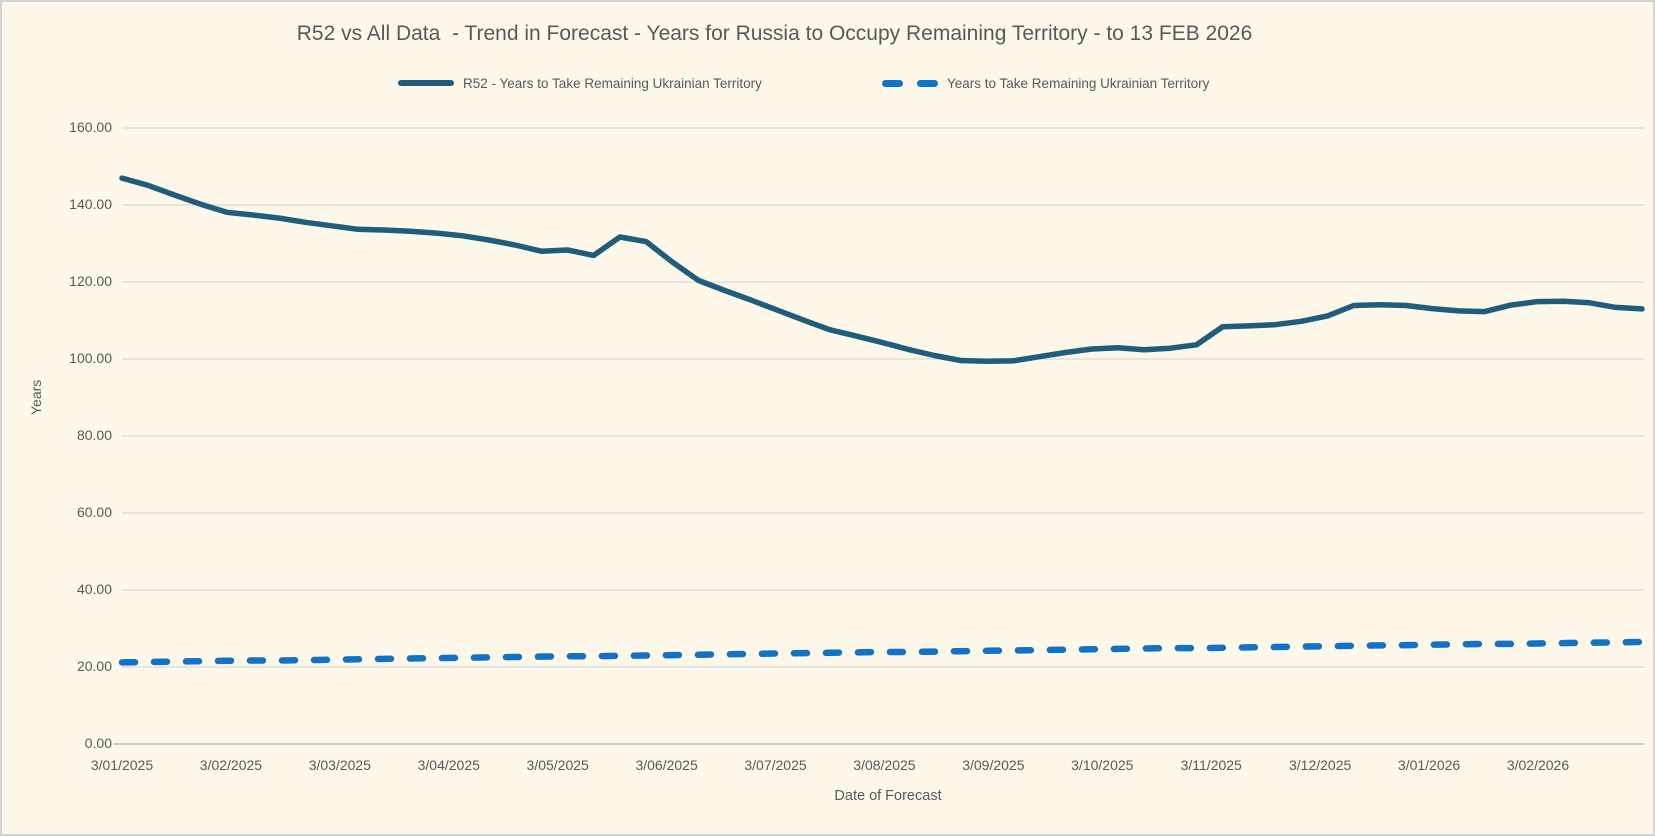 This screenshot has width=1655, height=836. What do you see at coordinates (90, 358) in the screenshot?
I see `y-tick-label: 100.00` at bounding box center [90, 358].